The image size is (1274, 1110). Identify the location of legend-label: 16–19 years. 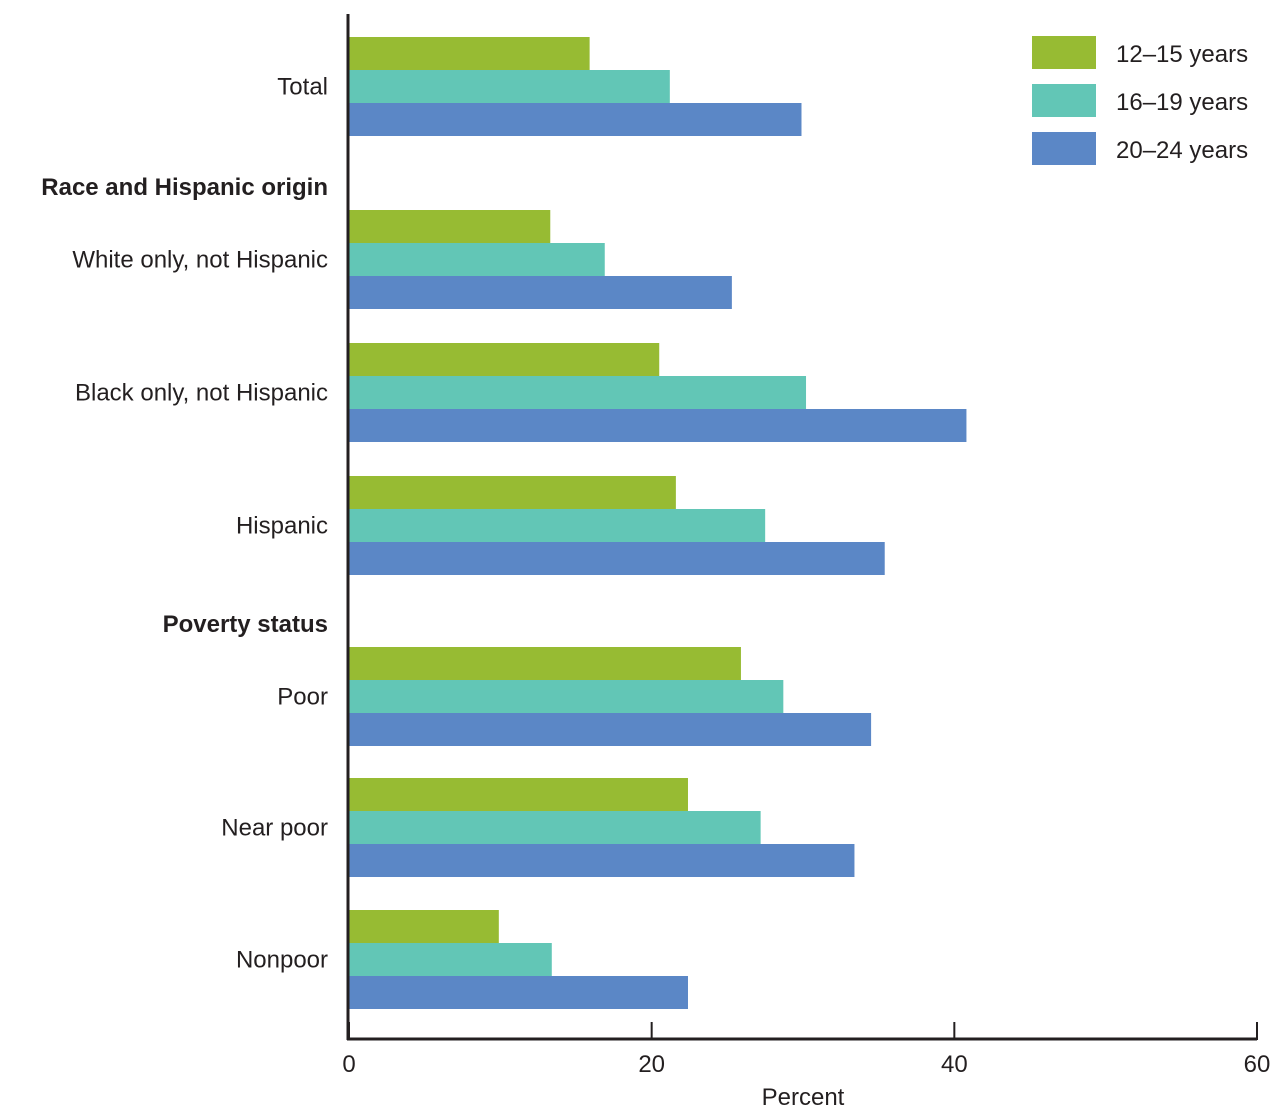
(1182, 102).